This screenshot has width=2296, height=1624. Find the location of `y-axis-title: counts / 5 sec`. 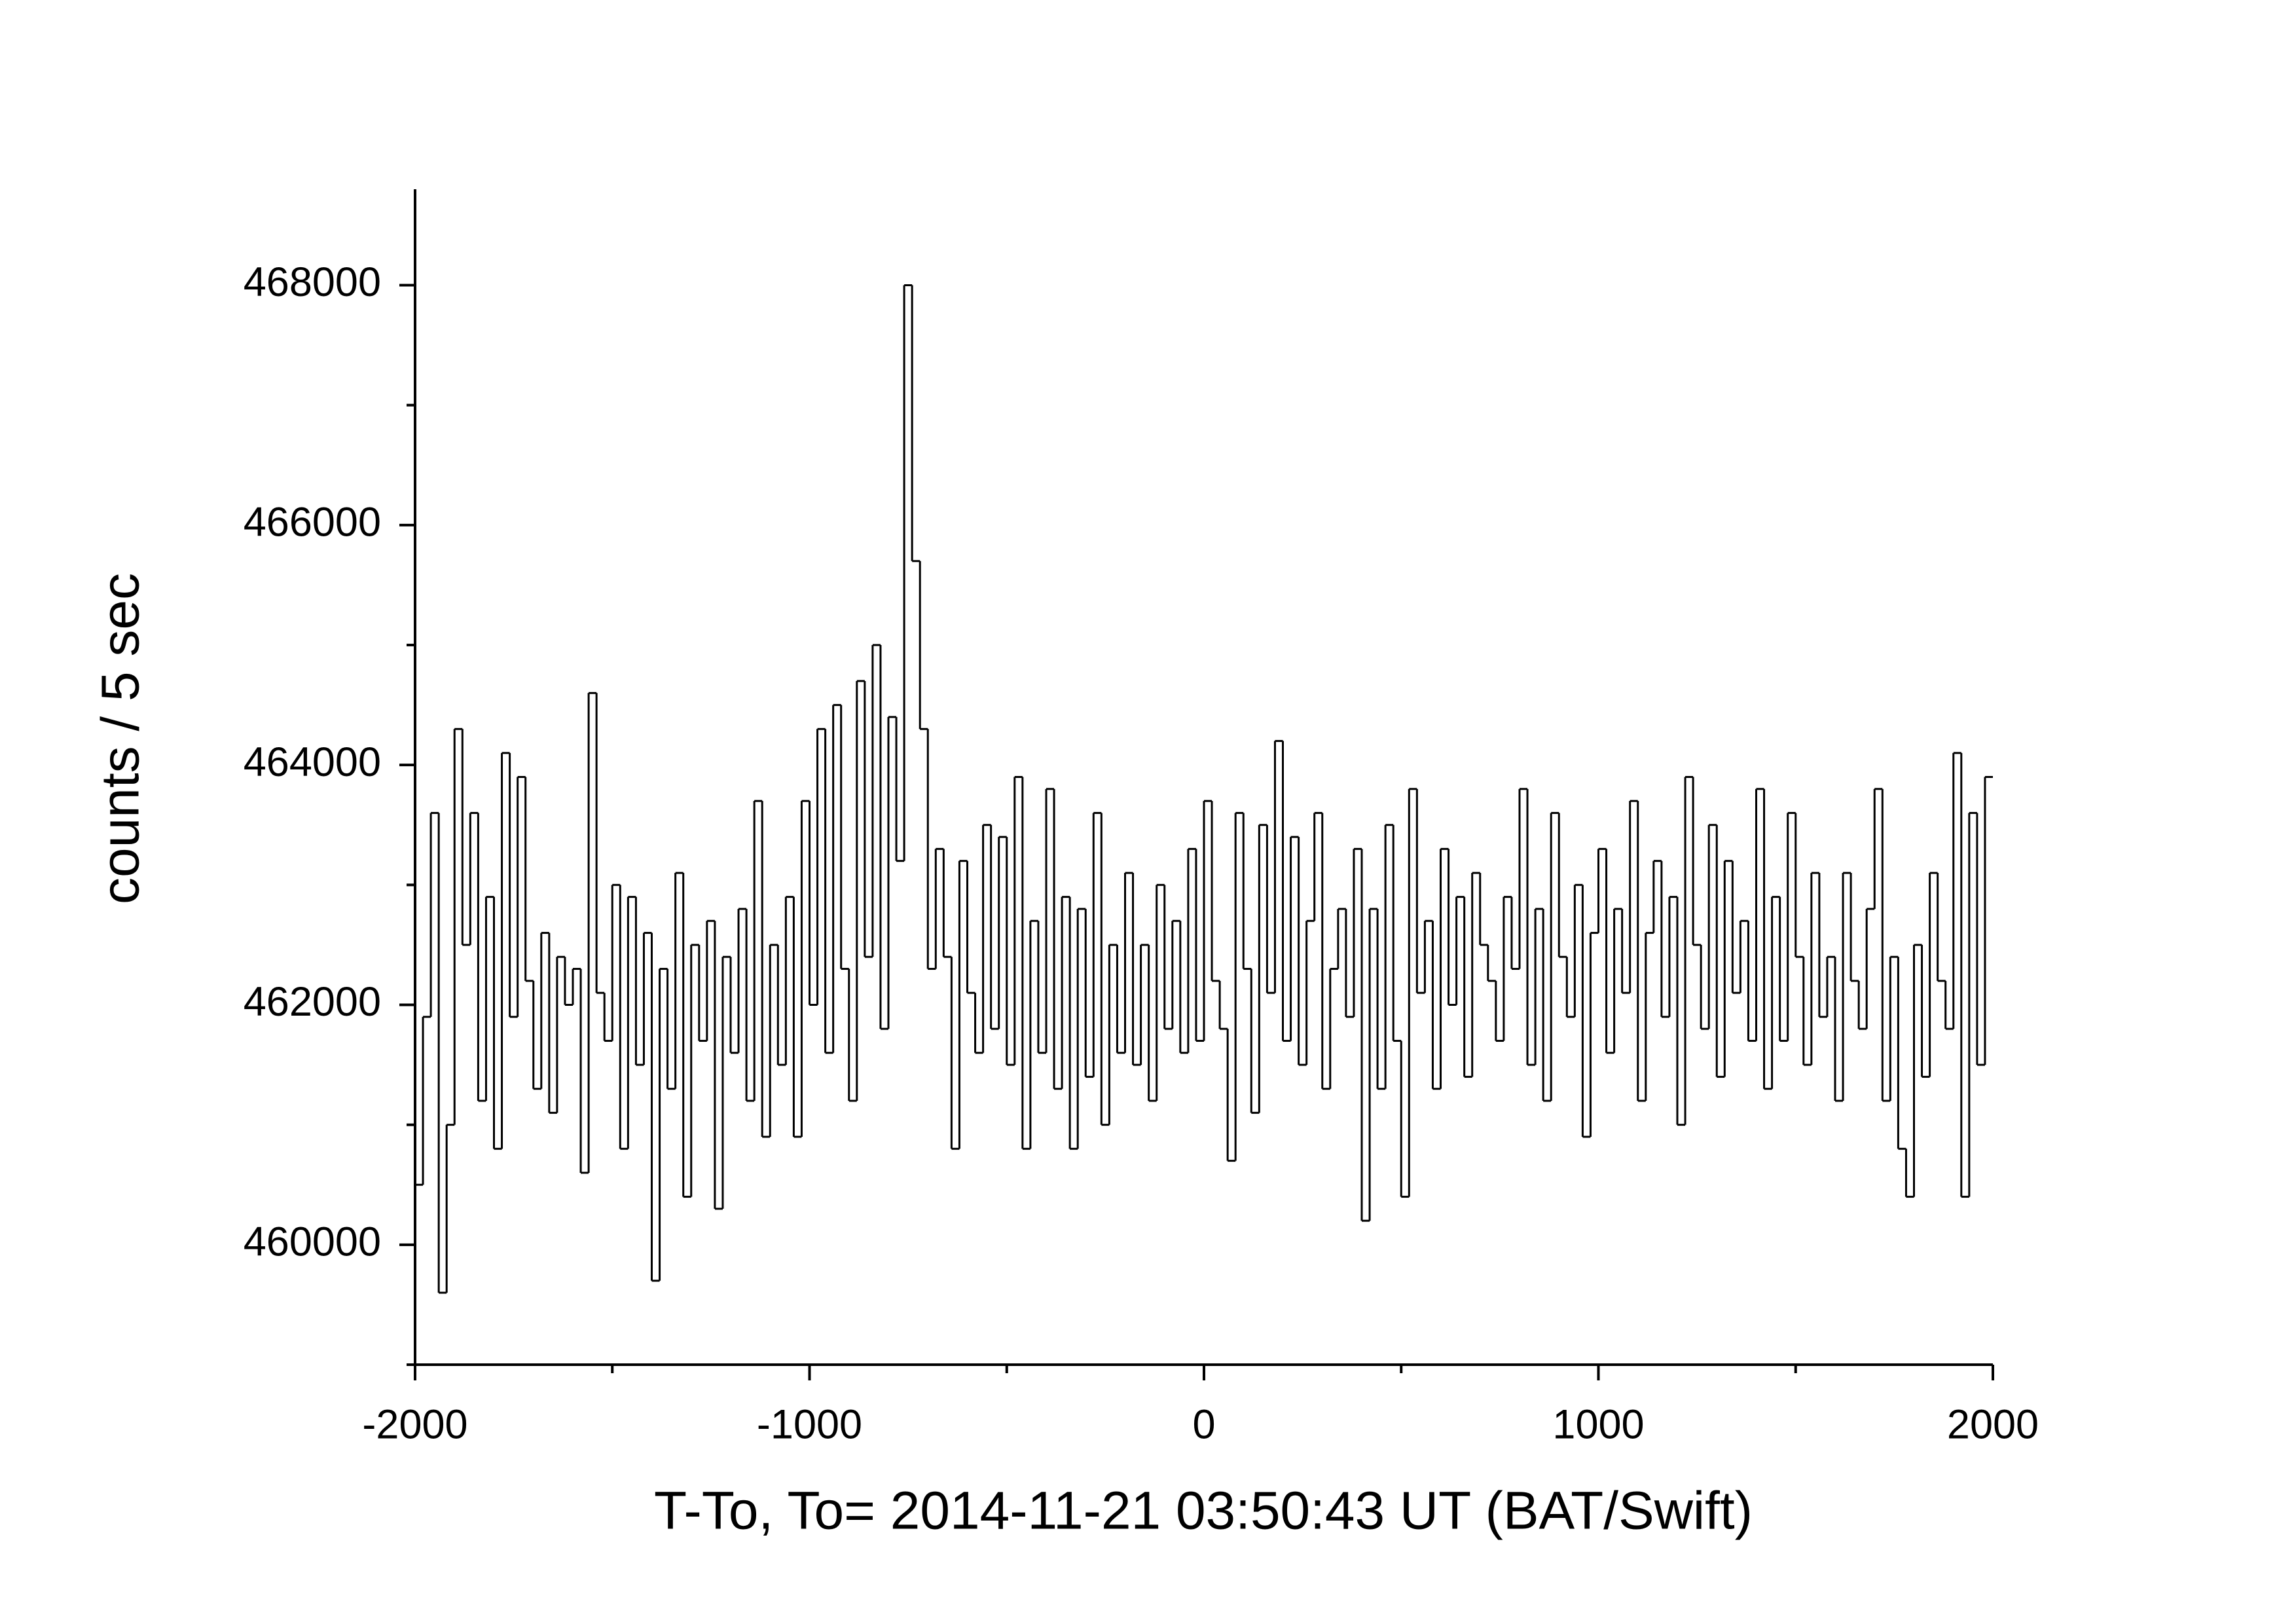

y-axis-title: counts / 5 sec is located at coordinates (121, 738).